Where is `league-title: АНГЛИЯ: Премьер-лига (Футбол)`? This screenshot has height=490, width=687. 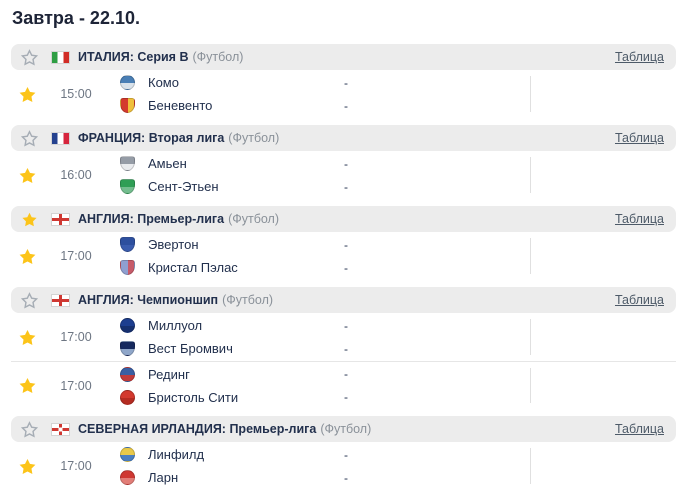
league-title: АНГЛИЯ: Премьер-лига (Футбол) is located at coordinates (178, 219).